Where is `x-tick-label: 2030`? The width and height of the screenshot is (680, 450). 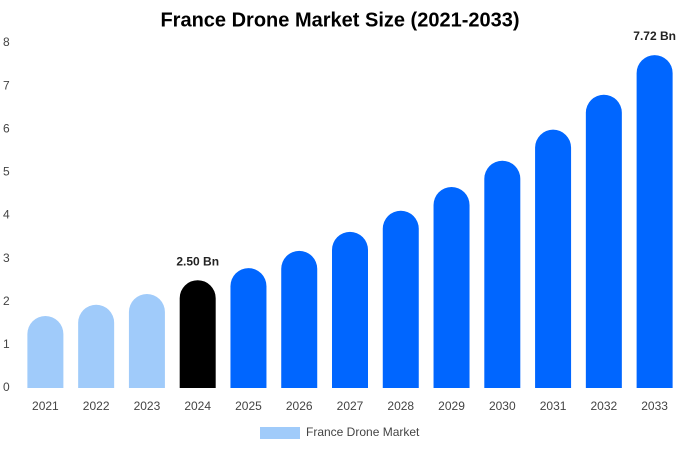
x-tick-label: 2030 is located at coordinates (502, 406).